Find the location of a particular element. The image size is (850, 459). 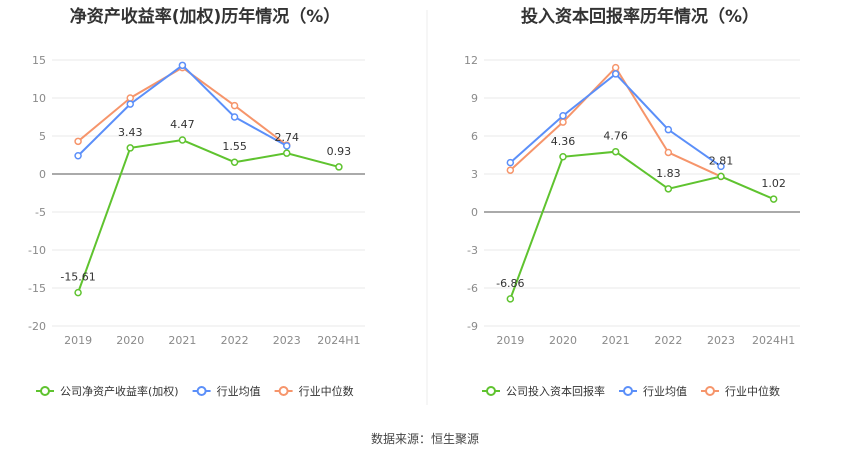

roic-data-label: 4.36 is located at coordinates (563, 141).